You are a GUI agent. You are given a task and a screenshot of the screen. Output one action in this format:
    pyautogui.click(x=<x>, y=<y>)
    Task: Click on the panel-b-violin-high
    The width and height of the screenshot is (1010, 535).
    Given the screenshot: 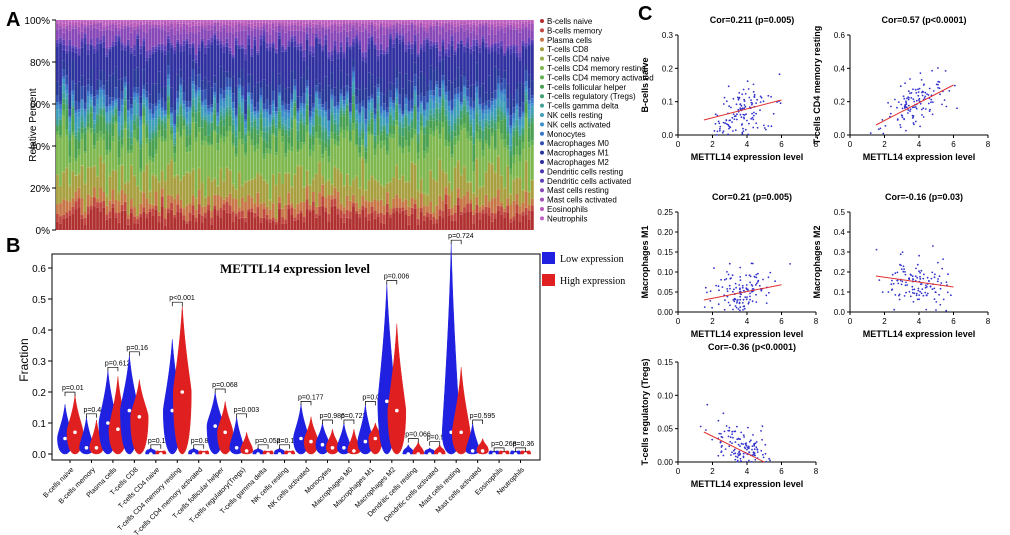 What is the action you would take?
    pyautogui.click(x=332, y=442)
    